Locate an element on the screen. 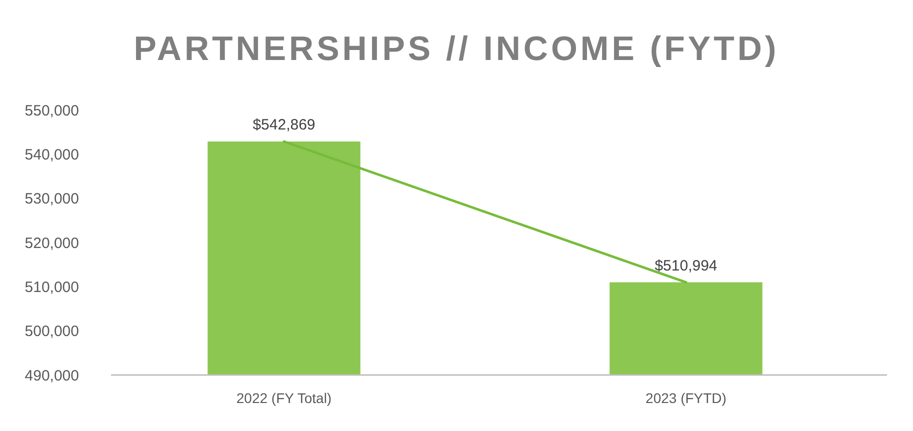 The height and width of the screenshot is (431, 913). chart-title: PARTNERSHIPS // INCOME (FYTD) is located at coordinates (457, 49).